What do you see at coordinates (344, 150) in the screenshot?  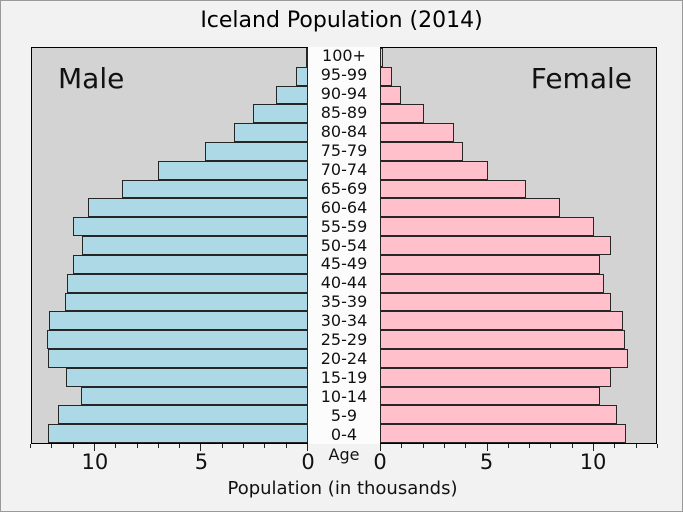 I see `age-group-label: 75-79` at bounding box center [344, 150].